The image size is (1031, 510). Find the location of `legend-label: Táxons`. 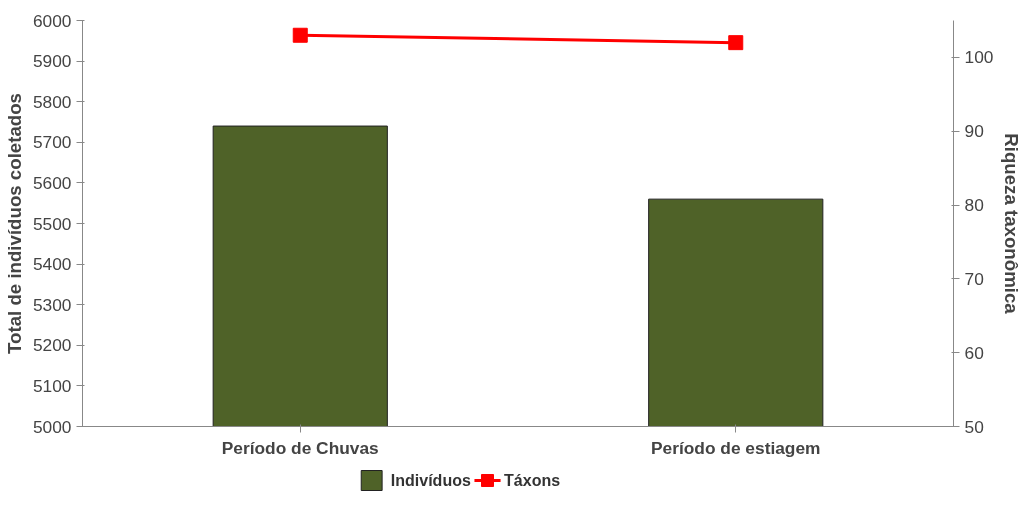

legend-label: Táxons is located at coordinates (532, 480).